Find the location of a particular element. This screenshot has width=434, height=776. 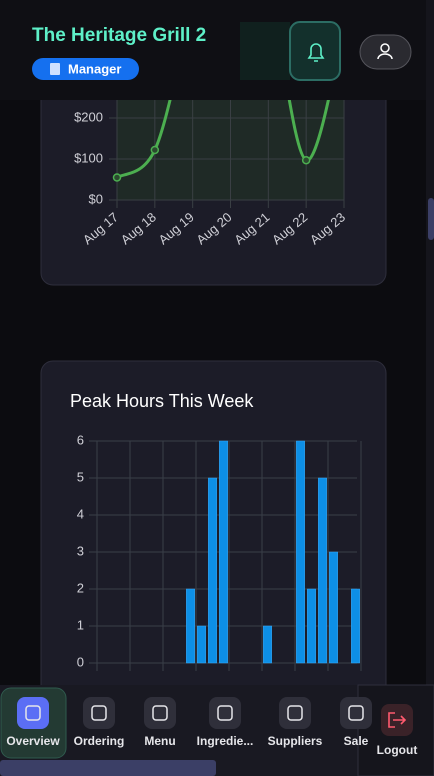

nav-label: Suppliers is located at coordinates (295, 741).